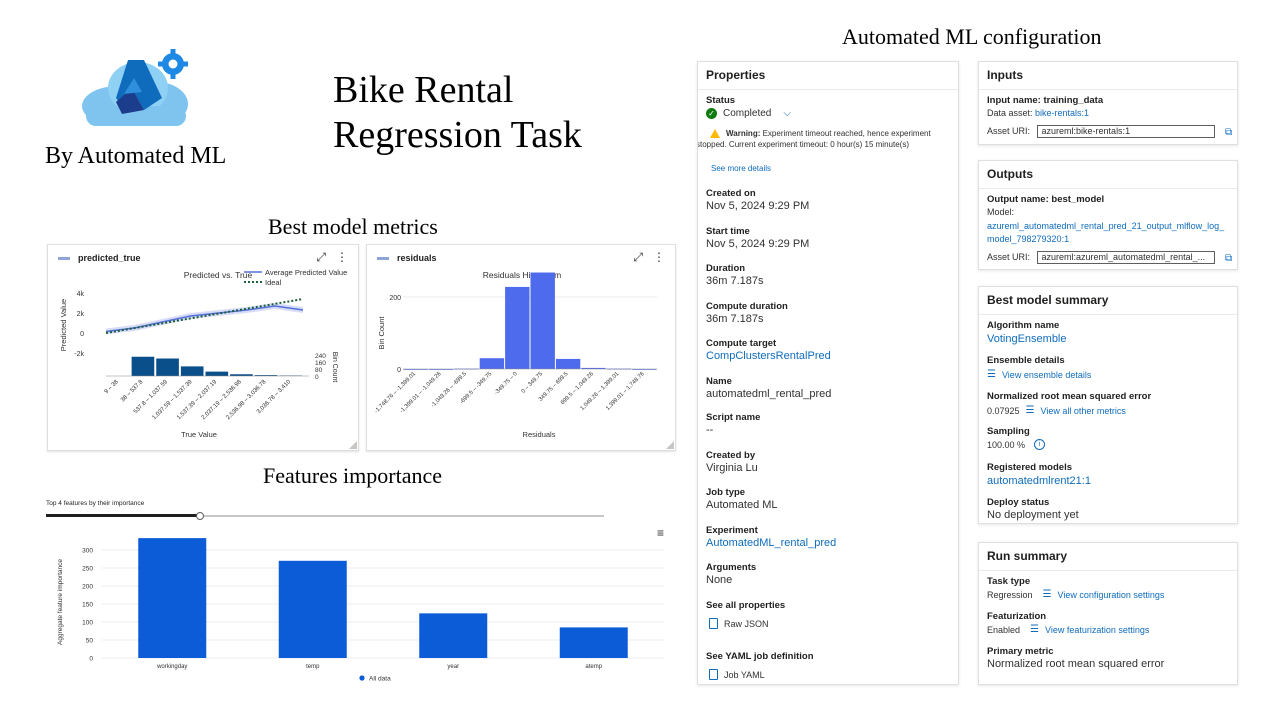 The image size is (1280, 720). I want to click on x-axis-label: Residuals, so click(539, 434).